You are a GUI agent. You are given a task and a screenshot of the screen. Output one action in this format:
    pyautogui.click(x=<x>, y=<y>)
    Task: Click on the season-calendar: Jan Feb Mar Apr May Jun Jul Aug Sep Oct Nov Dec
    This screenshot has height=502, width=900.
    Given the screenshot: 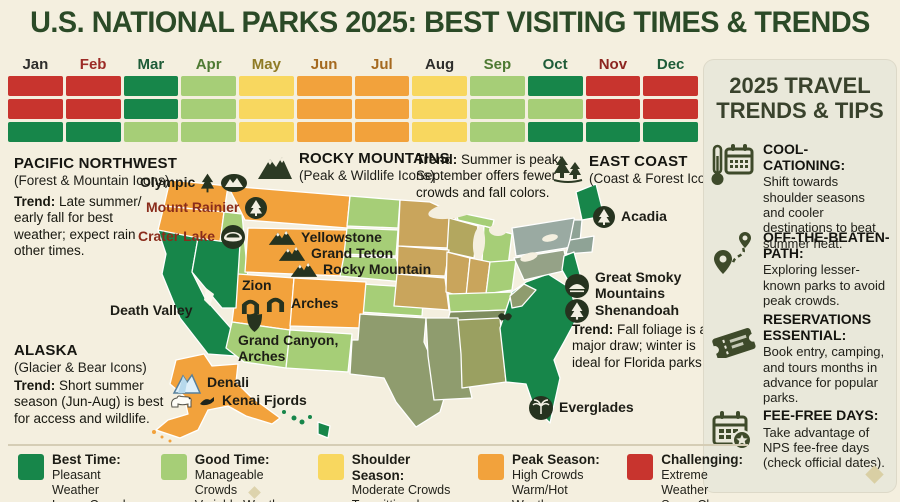 What is the action you would take?
    pyautogui.click(x=353, y=99)
    